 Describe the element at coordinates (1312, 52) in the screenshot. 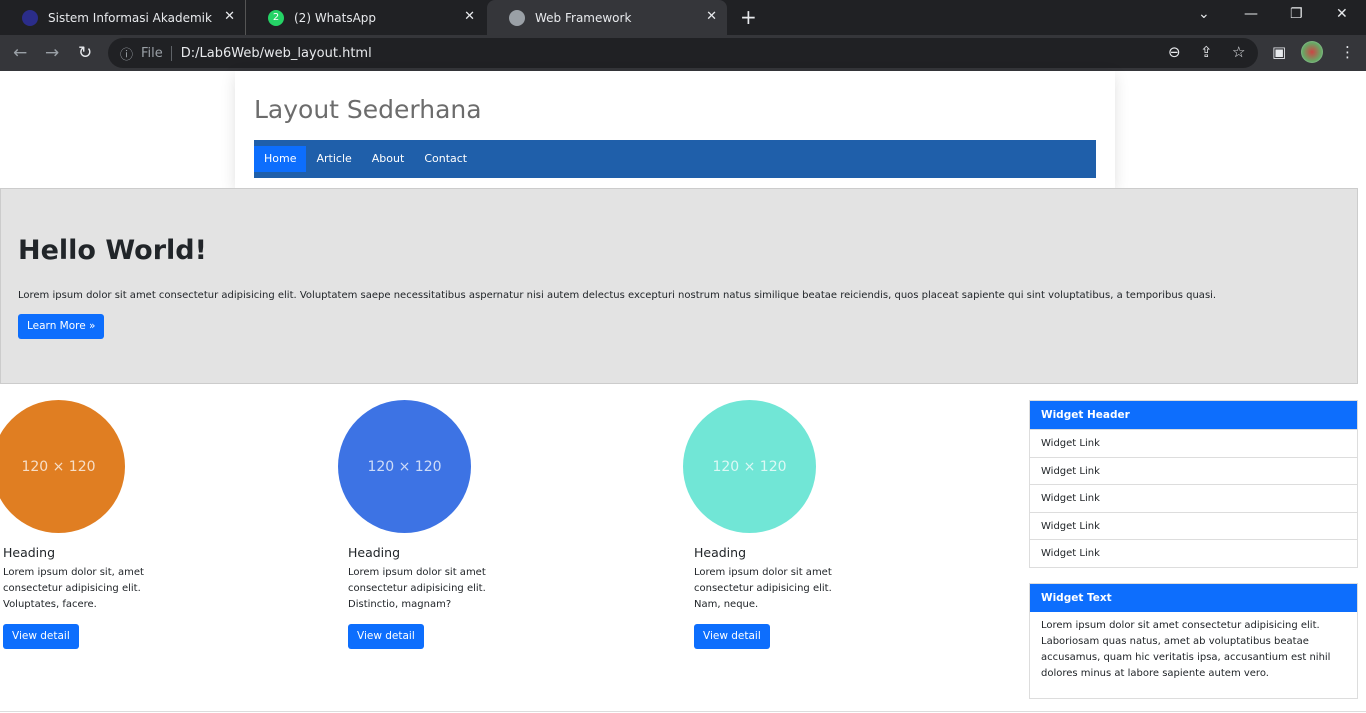

I see `profile-avatar` at that location.